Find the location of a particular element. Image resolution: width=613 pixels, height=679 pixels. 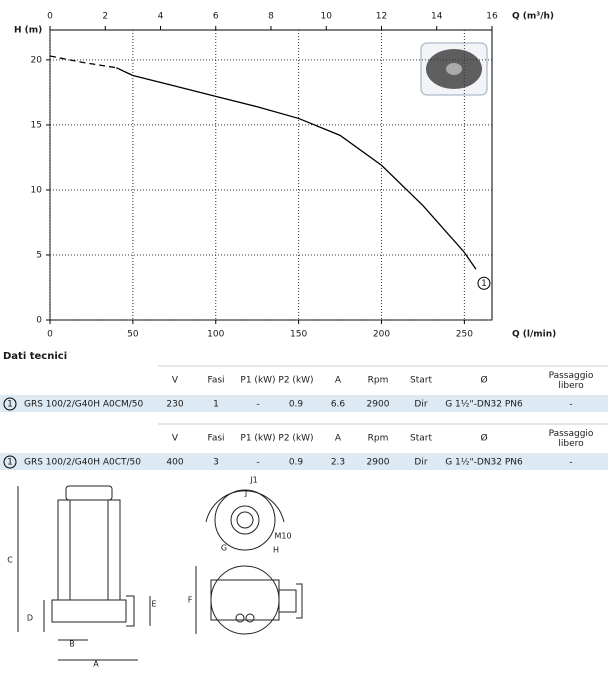

table-cell: 400 is located at coordinates (174, 463).